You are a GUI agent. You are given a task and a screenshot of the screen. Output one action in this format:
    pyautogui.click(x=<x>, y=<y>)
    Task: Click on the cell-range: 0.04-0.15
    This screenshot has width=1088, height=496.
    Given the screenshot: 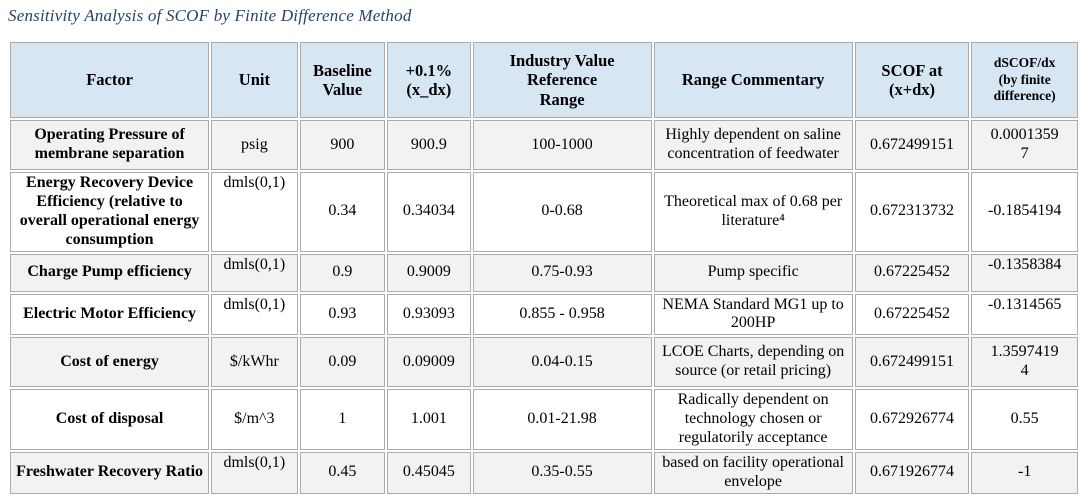 What is the action you would take?
    pyautogui.click(x=562, y=362)
    